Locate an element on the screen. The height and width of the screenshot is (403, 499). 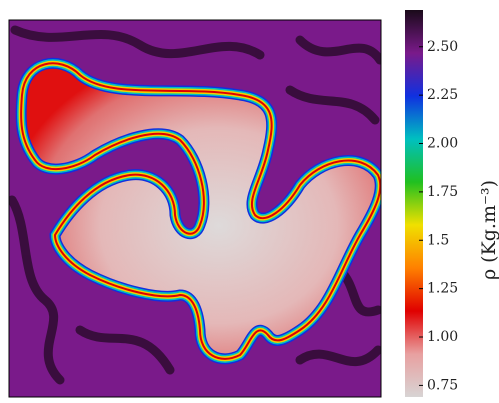
colorbar-tick-label: 1.00 is located at coordinates (442, 337).